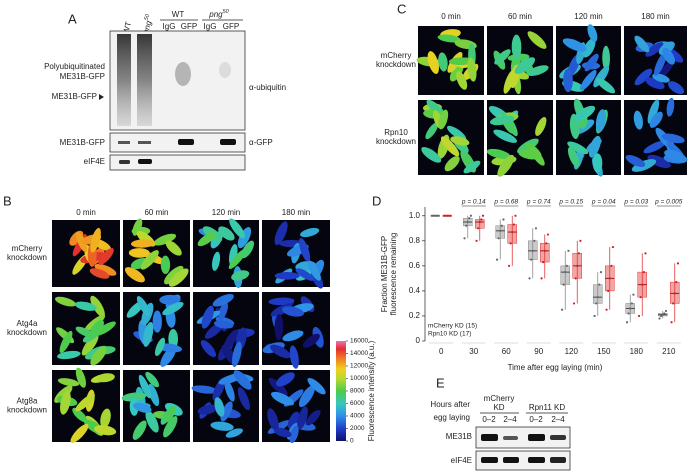 This screenshot has width=689, height=474. I want to click on group-label: mCherry, so click(499, 398).